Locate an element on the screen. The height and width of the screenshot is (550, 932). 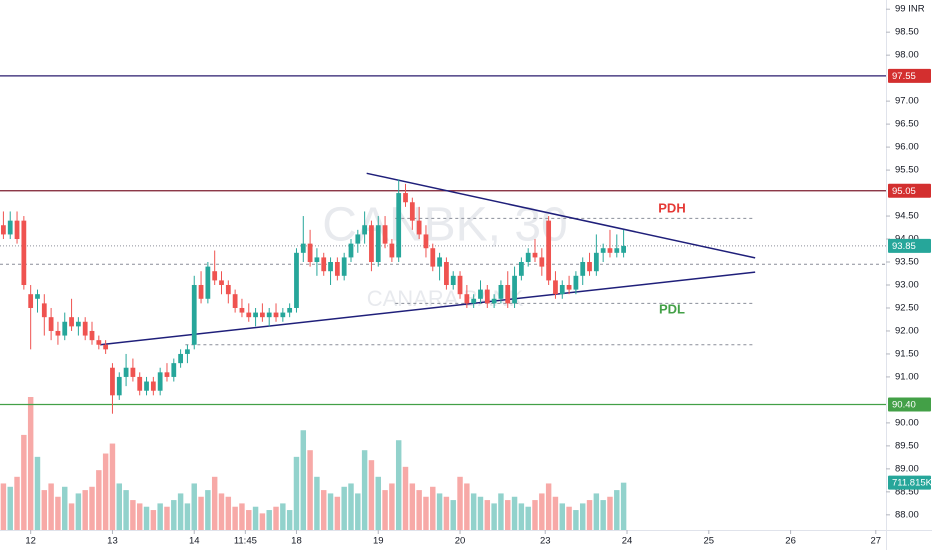
y-tick-label: 99 INR is located at coordinates (910, 9).